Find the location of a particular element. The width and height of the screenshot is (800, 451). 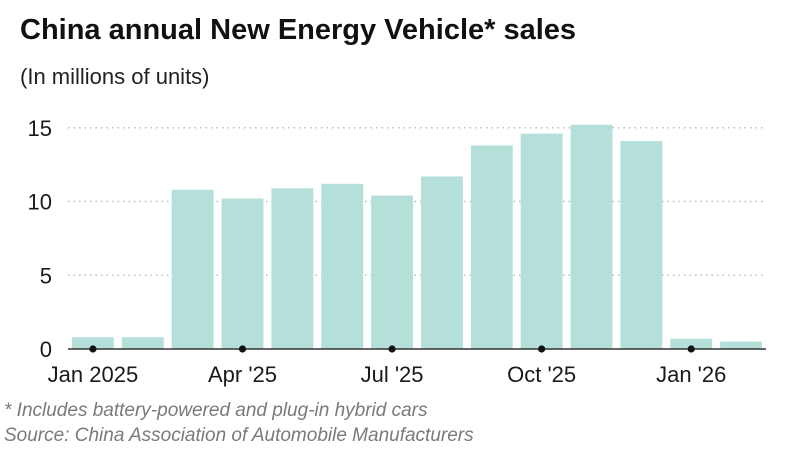

x-tick-label: Jul '25 is located at coordinates (392, 374).